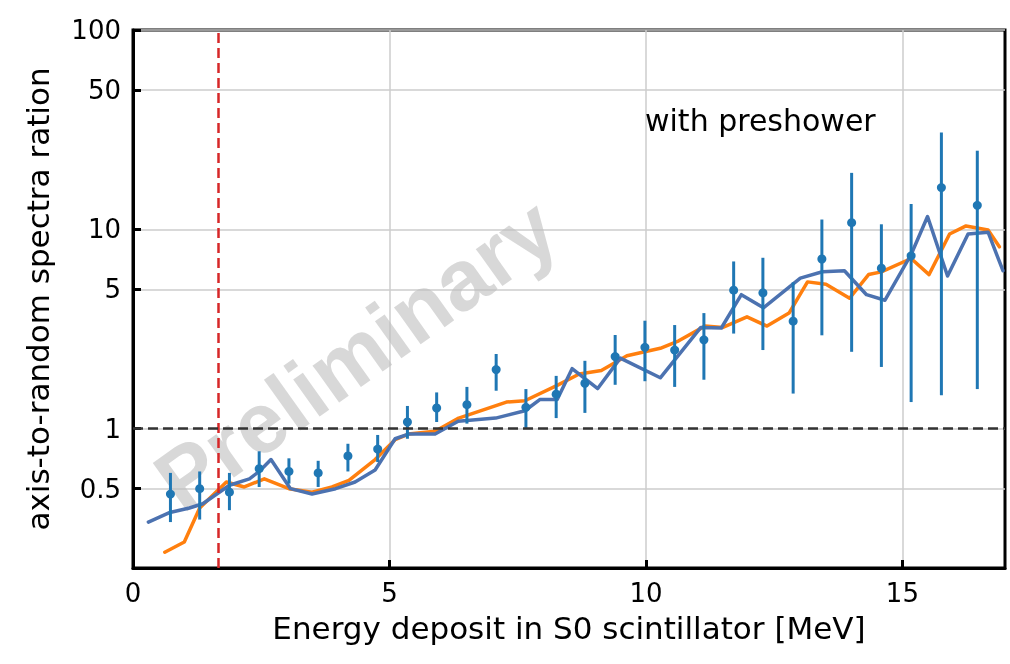  Describe the element at coordinates (761, 120) in the screenshot. I see `annotation: with preshower` at that location.